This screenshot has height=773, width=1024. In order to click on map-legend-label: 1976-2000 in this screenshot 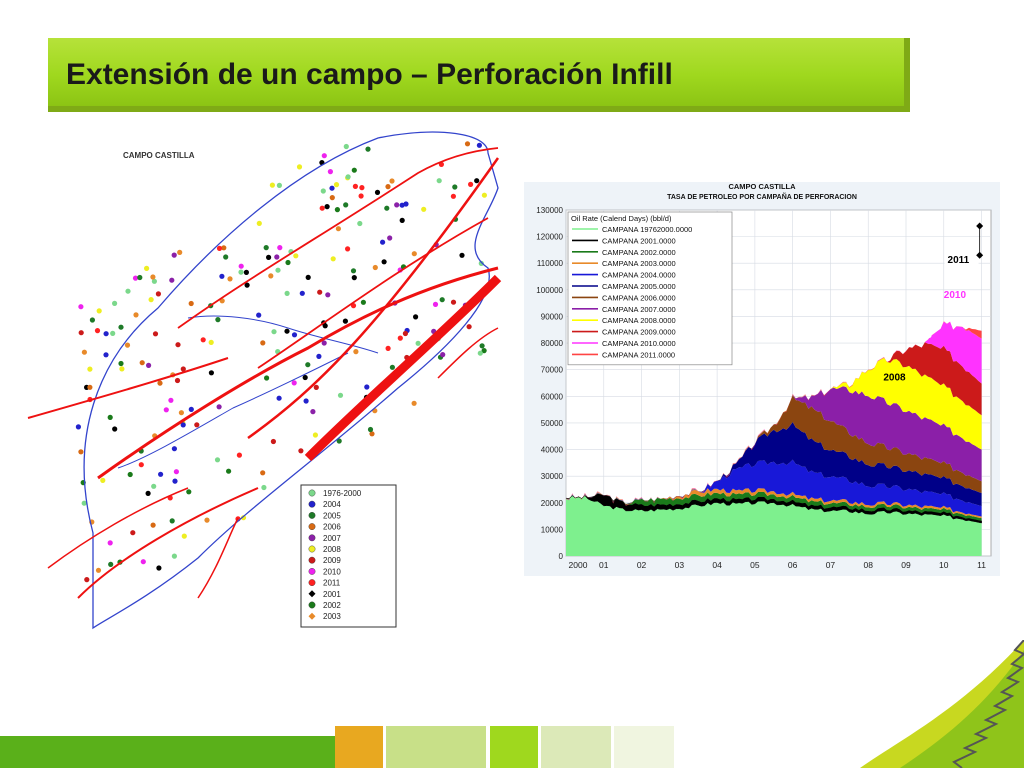, I will do `click(342, 493)`.